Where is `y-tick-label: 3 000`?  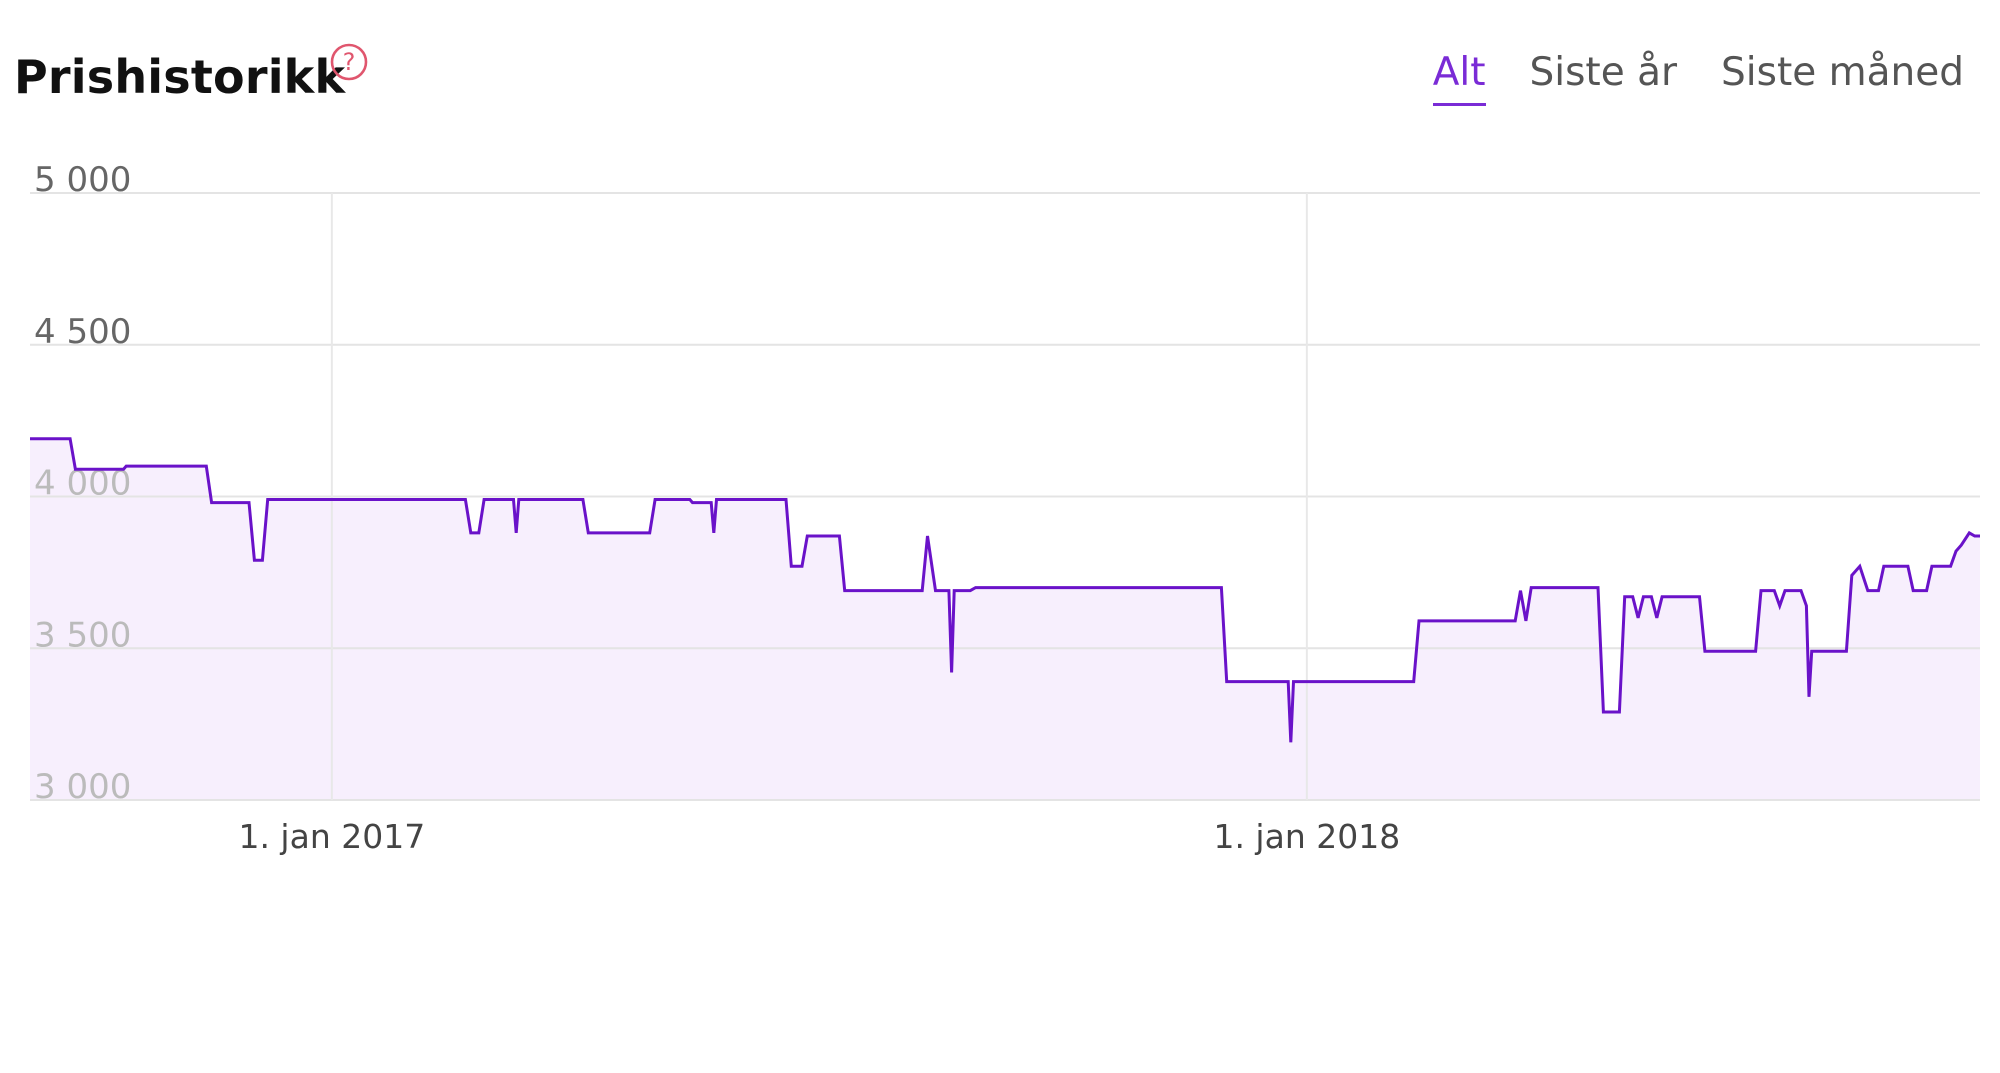 y-tick-label: 3 000 is located at coordinates (82, 787).